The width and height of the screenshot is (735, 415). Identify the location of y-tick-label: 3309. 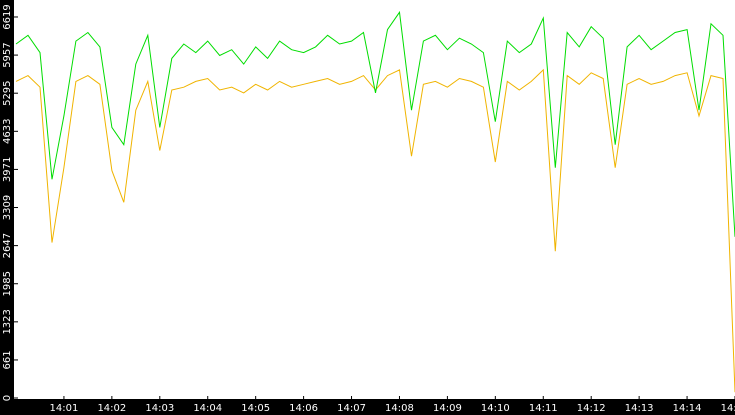
(7, 207).